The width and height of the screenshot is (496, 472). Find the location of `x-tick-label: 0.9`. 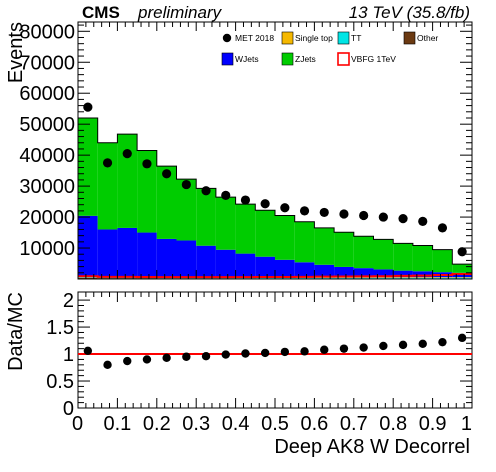

x-tick-label: 0.9 is located at coordinates (433, 424).